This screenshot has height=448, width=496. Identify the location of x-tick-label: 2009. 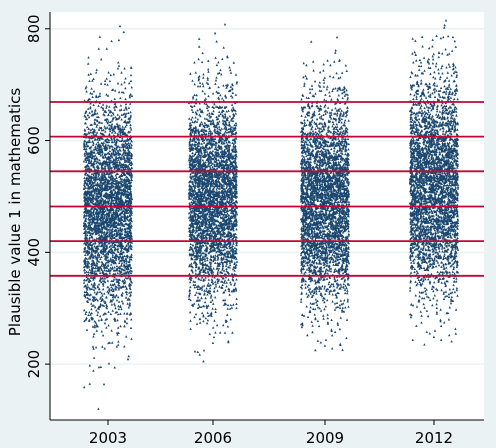
(325, 438).